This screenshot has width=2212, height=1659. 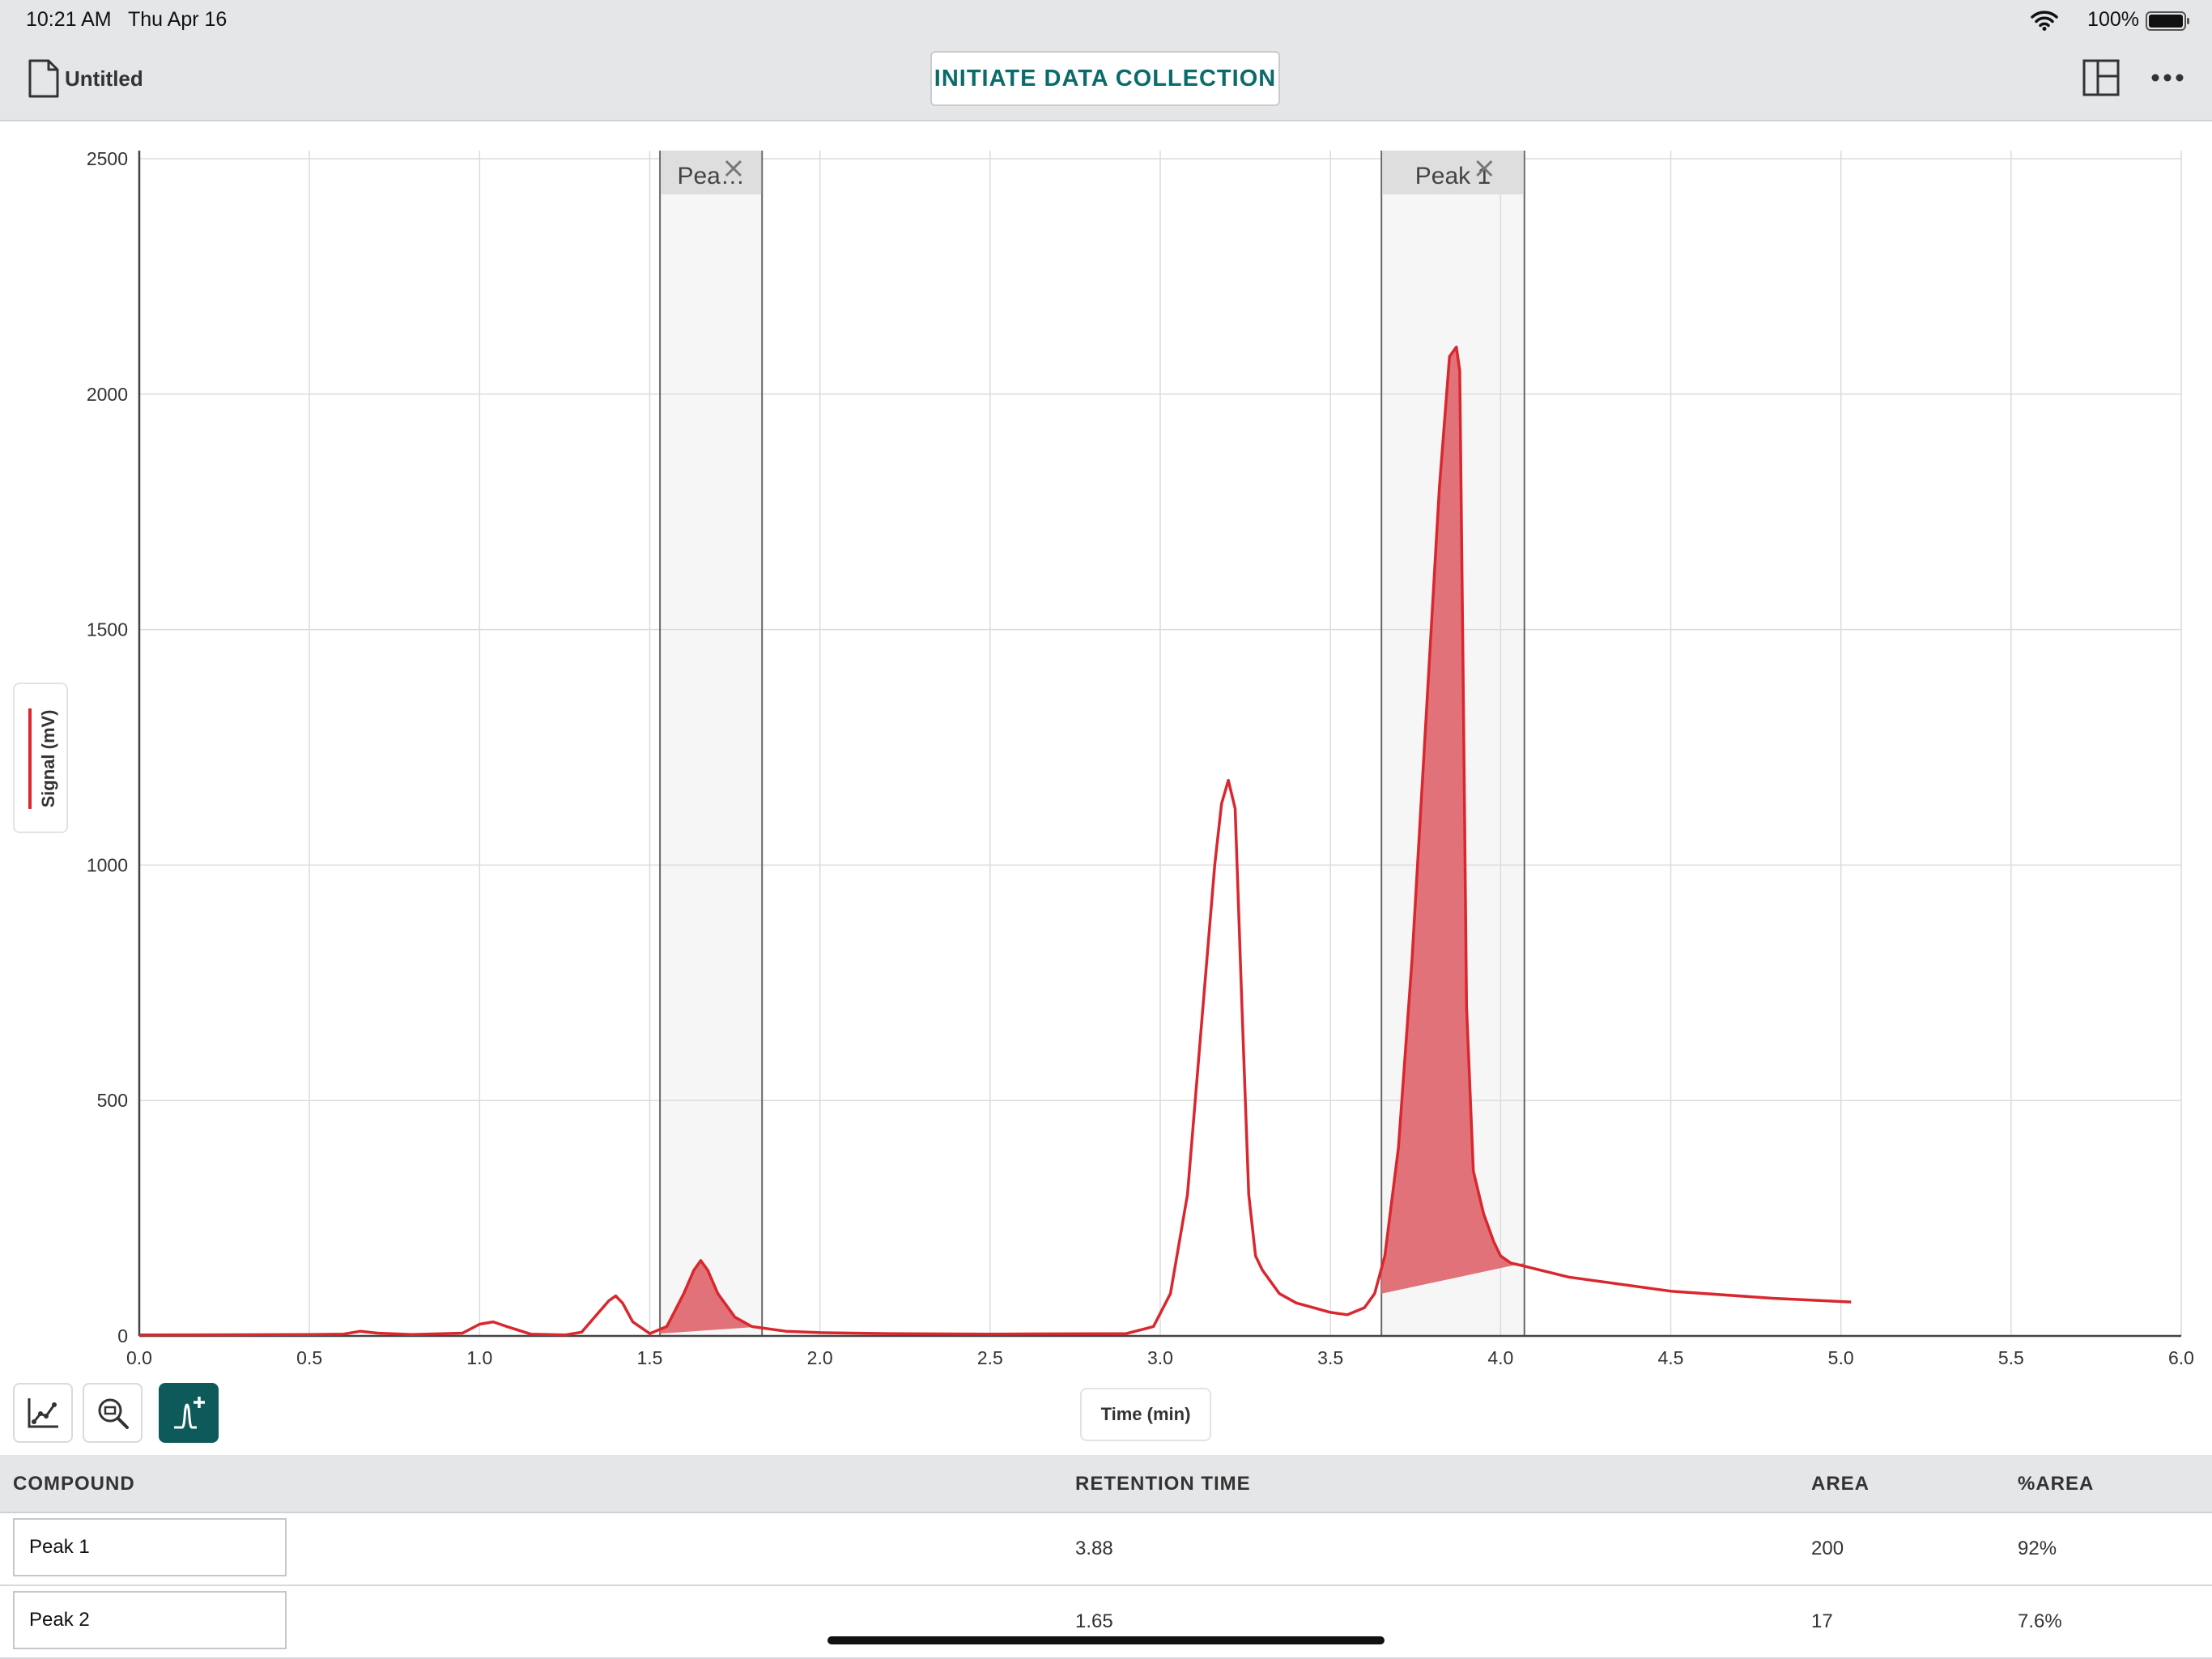 I want to click on document-icon, so click(x=44, y=78).